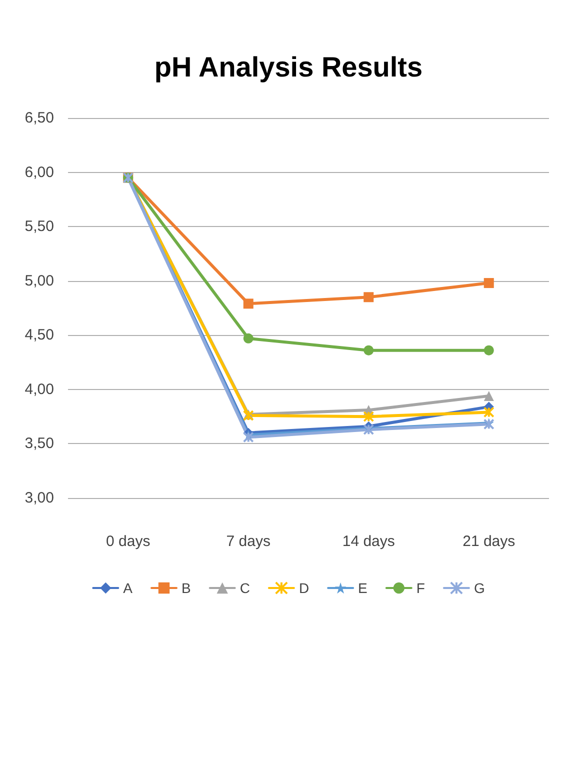  I want to click on legend-label: C, so click(245, 588).